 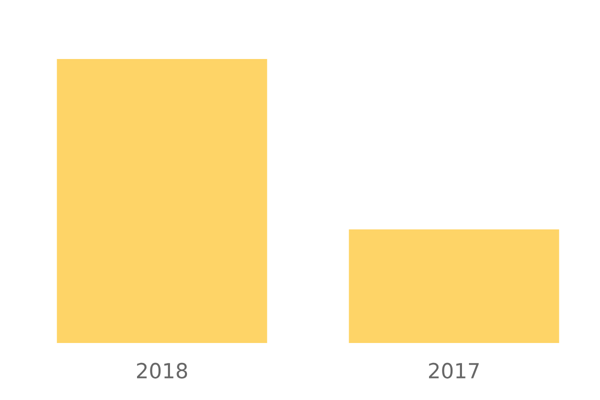 I want to click on x-tick-label: 2018, so click(x=162, y=370).